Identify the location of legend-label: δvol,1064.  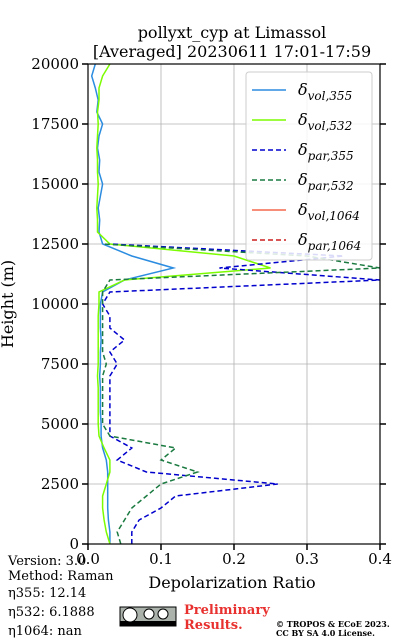
(329, 211).